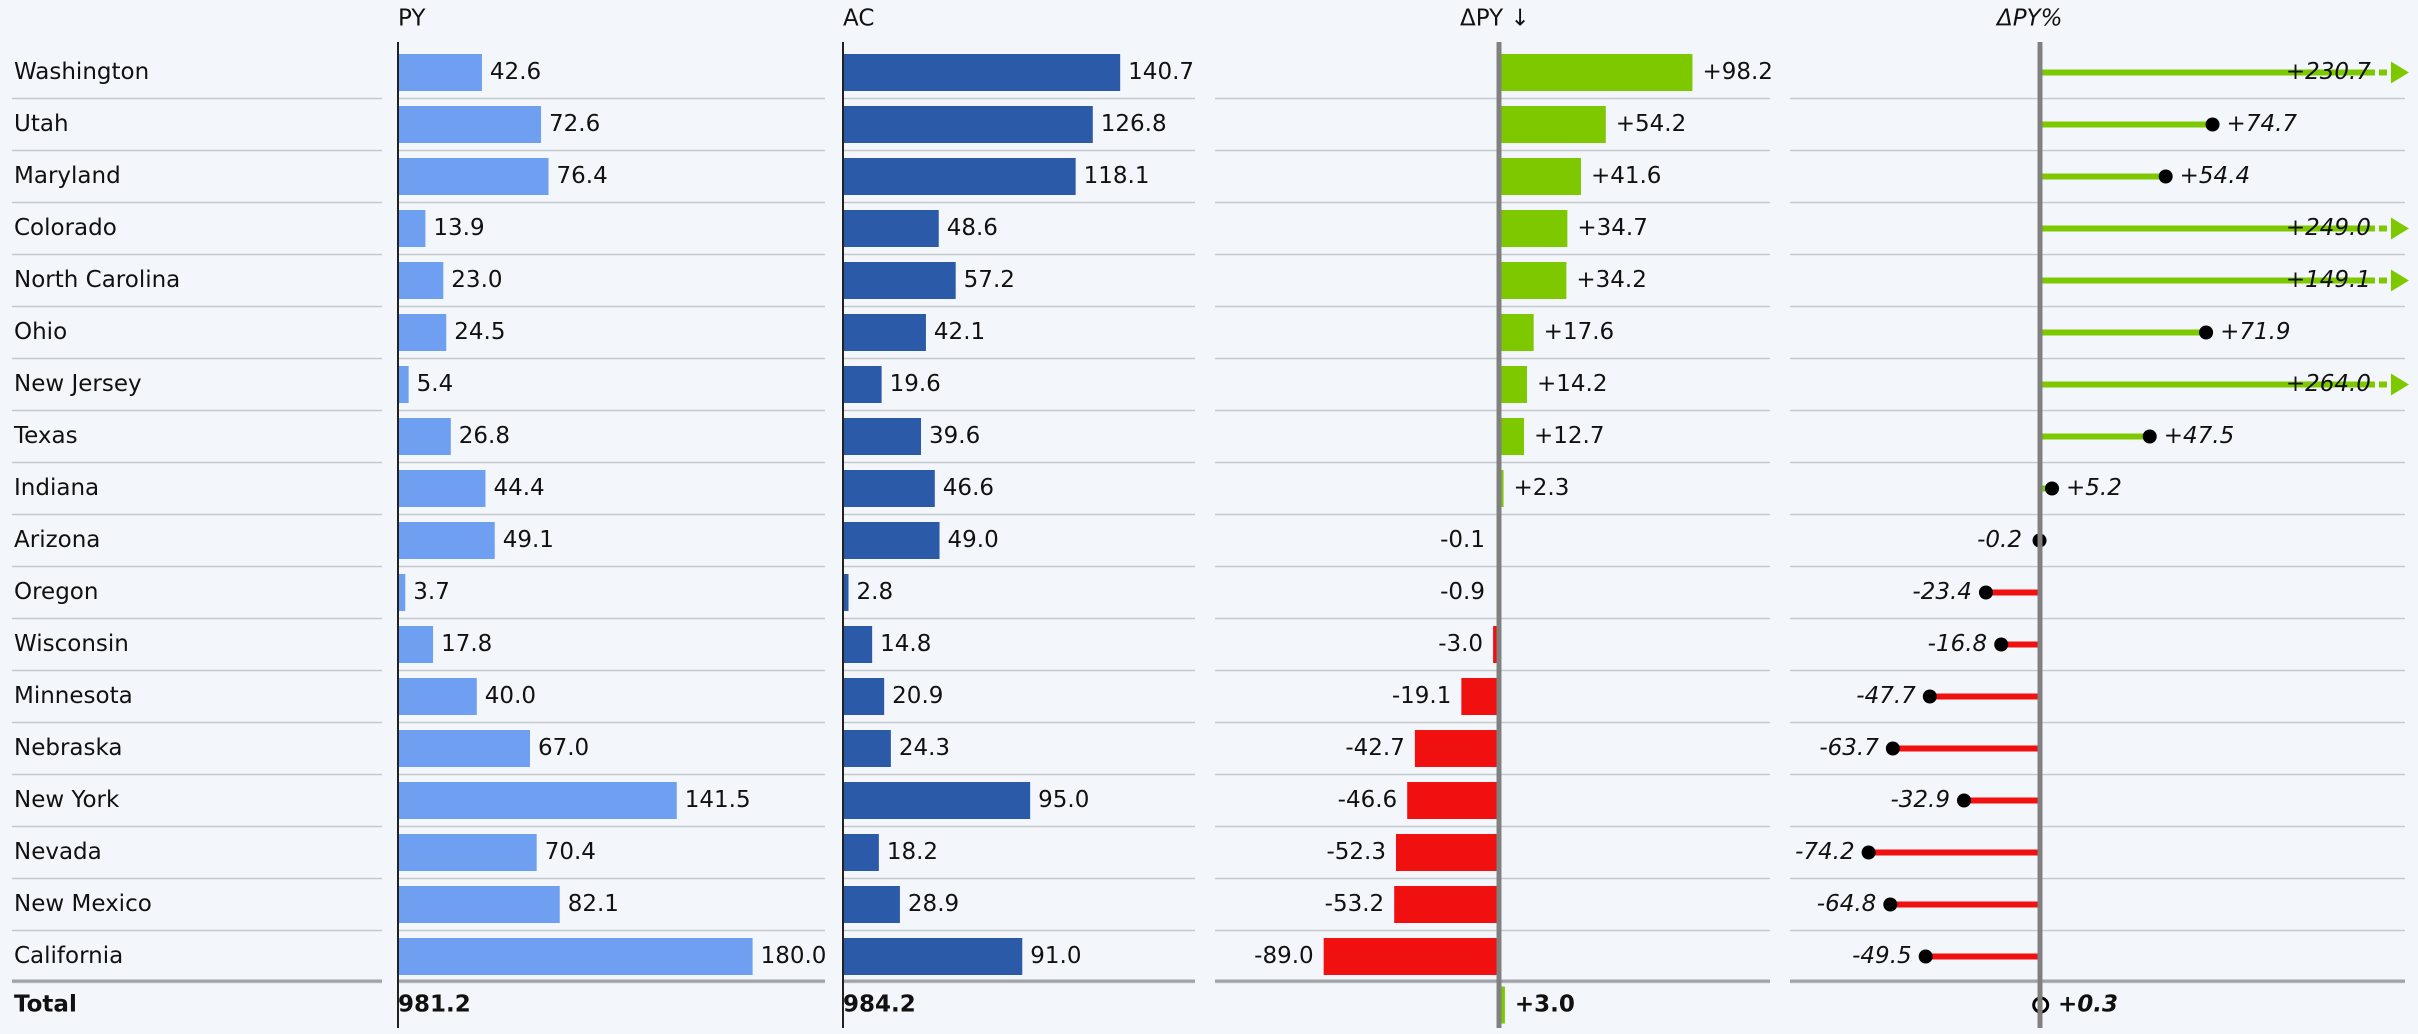 This screenshot has width=2418, height=1034. What do you see at coordinates (1579, 332) in the screenshot?
I see `value-label: +17.6` at bounding box center [1579, 332].